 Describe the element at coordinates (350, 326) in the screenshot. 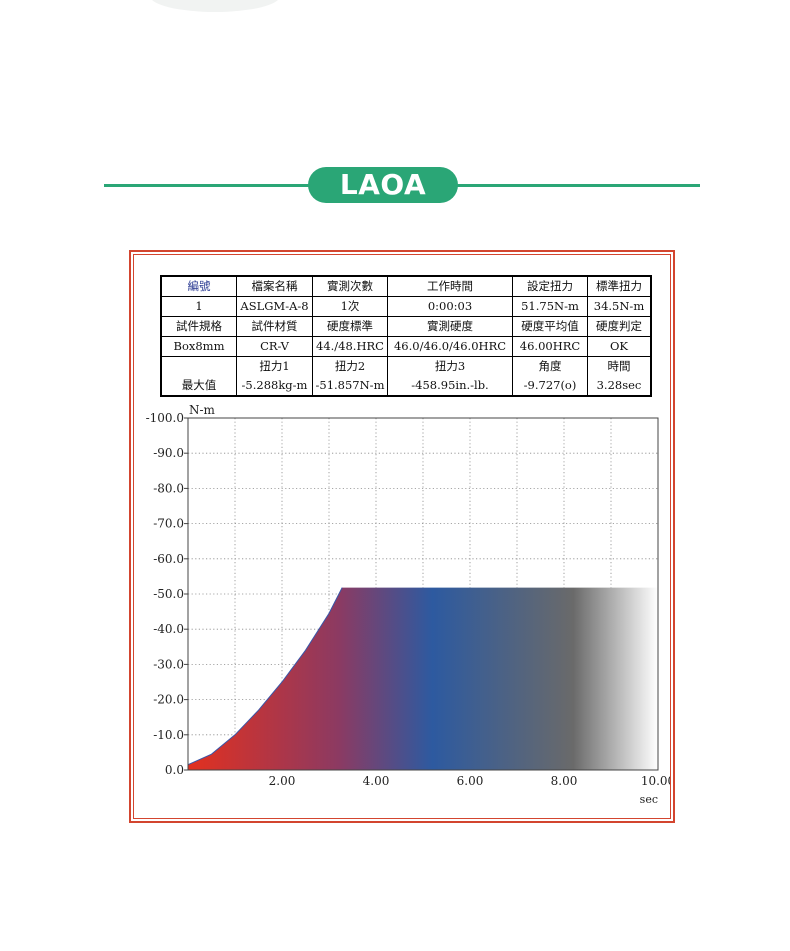

I see `header-hardness-std: 硬度標準` at that location.